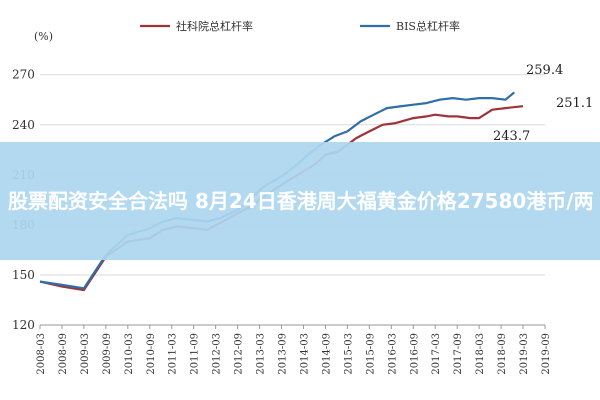 This screenshot has width=600, height=400. What do you see at coordinates (23, 325) in the screenshot?
I see `y-tick-label: 120` at bounding box center [23, 325].